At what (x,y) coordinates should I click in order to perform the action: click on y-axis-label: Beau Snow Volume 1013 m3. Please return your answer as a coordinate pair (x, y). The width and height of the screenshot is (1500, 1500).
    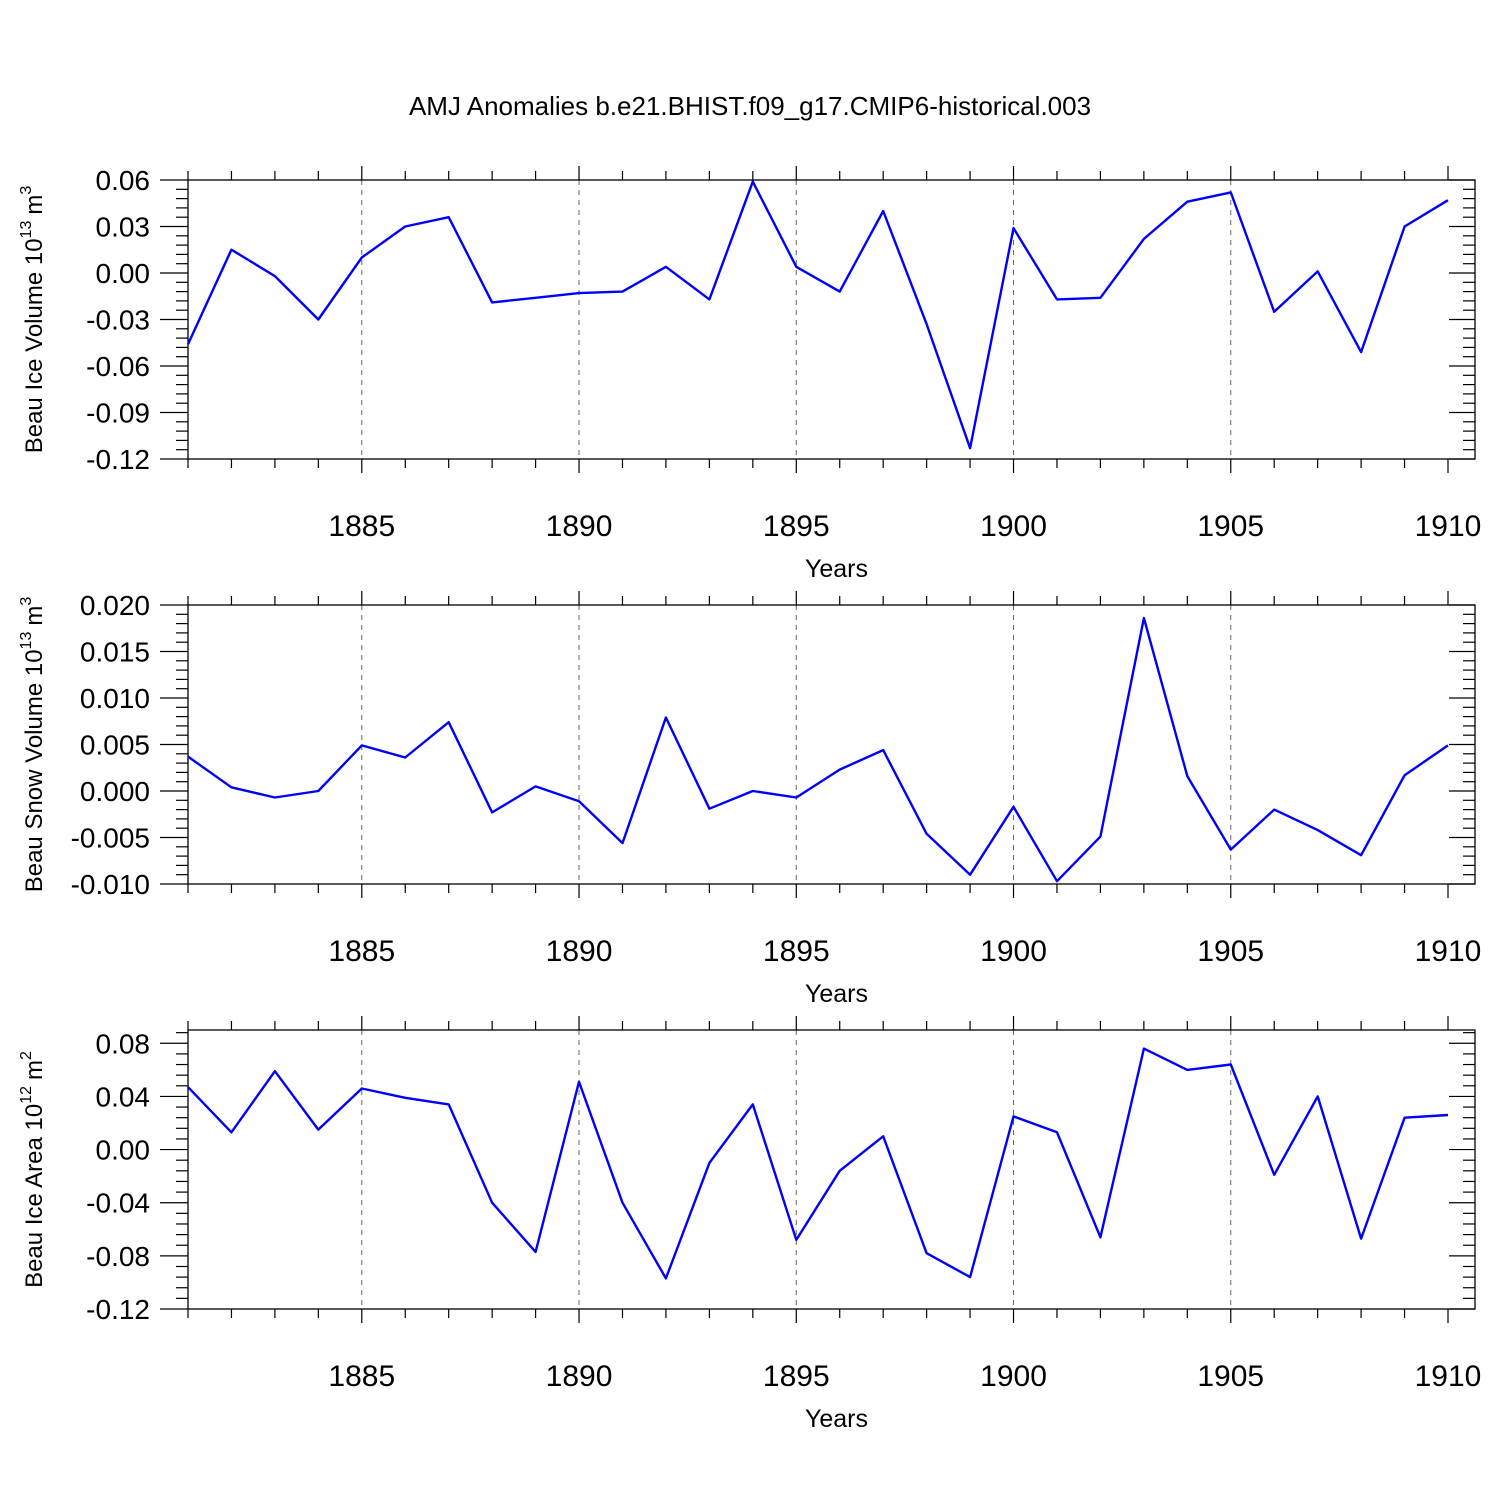
    Looking at the image, I should click on (33, 745).